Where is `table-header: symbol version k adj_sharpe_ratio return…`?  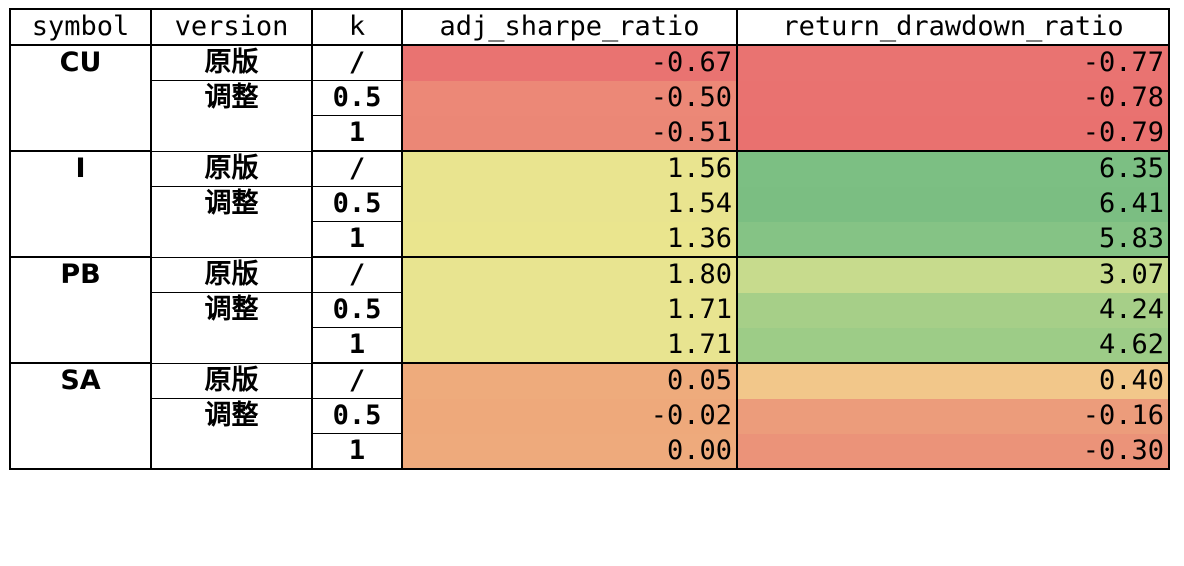
table-header: symbol version k adj_sharpe_ratio return… is located at coordinates (589, 27).